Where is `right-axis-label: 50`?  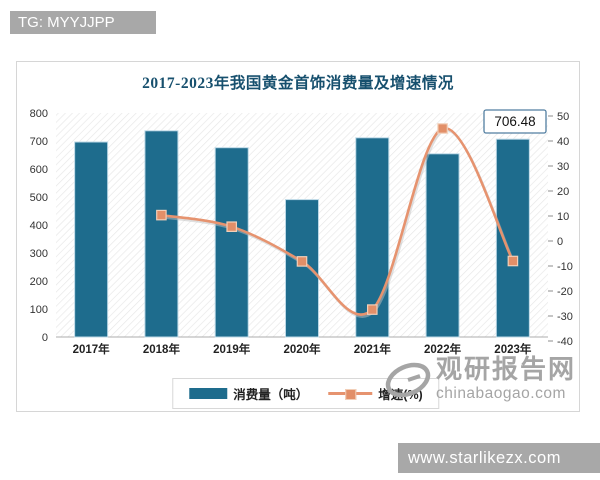 right-axis-label: 50 is located at coordinates (563, 117).